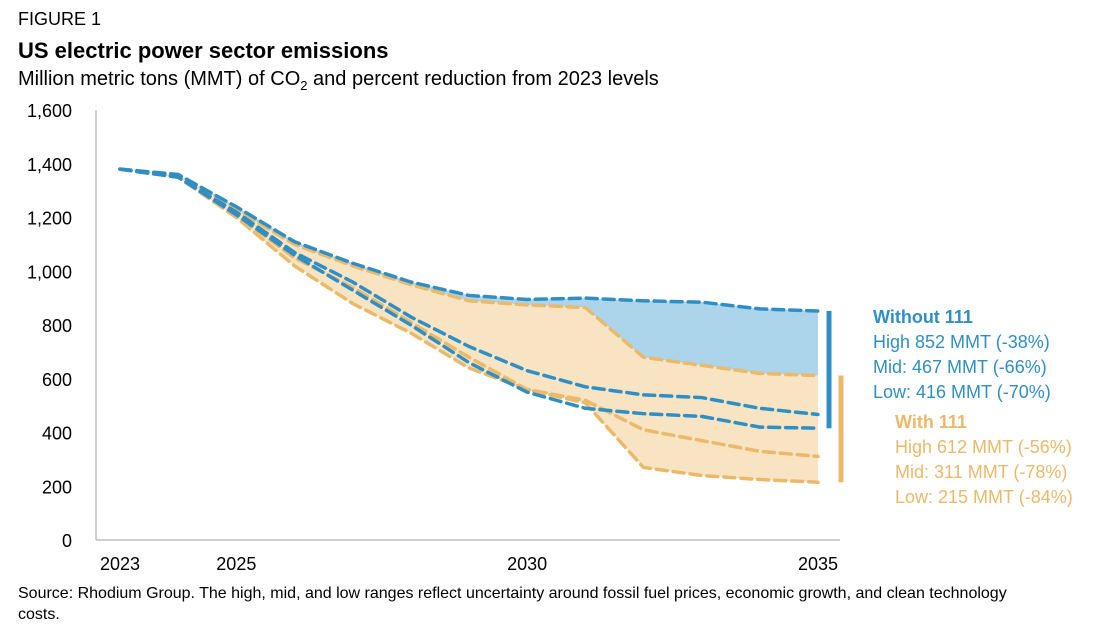  What do you see at coordinates (159, 79) in the screenshot?
I see `subtitle-text-start: Million metric tons (MMT) of CO` at bounding box center [159, 79].